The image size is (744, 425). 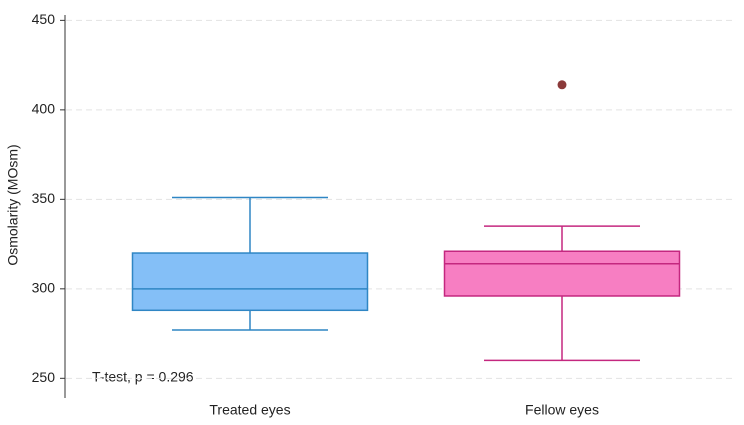 I want to click on y-axis-label: Osmolarity (MOsm), so click(x=13, y=204).